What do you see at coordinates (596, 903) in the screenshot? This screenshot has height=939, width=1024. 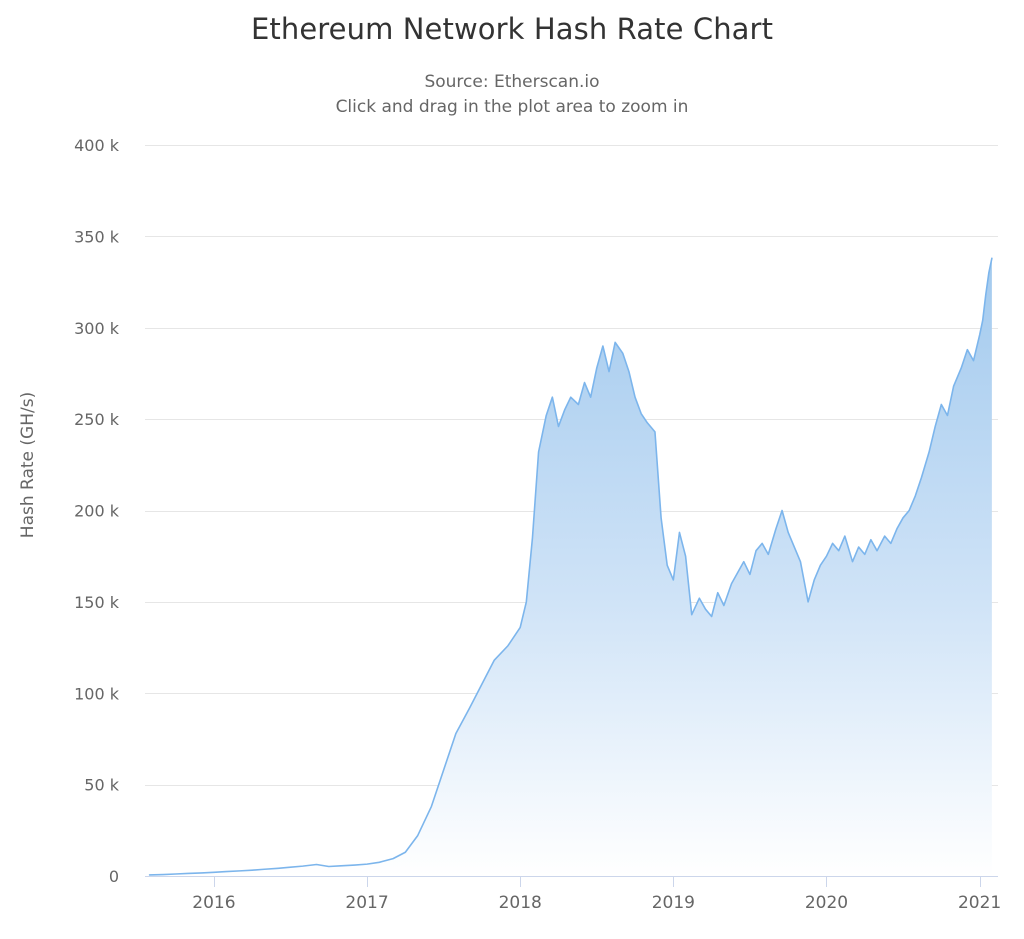 I see `x-axis-labels: 2016 2017 2018 2019 2020 2021` at bounding box center [596, 903].